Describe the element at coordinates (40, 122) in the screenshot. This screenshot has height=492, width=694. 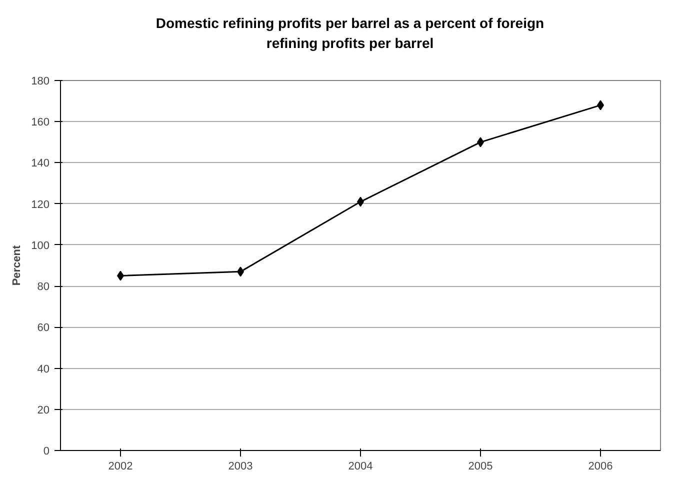
I see `y-tick-label: 160` at that location.